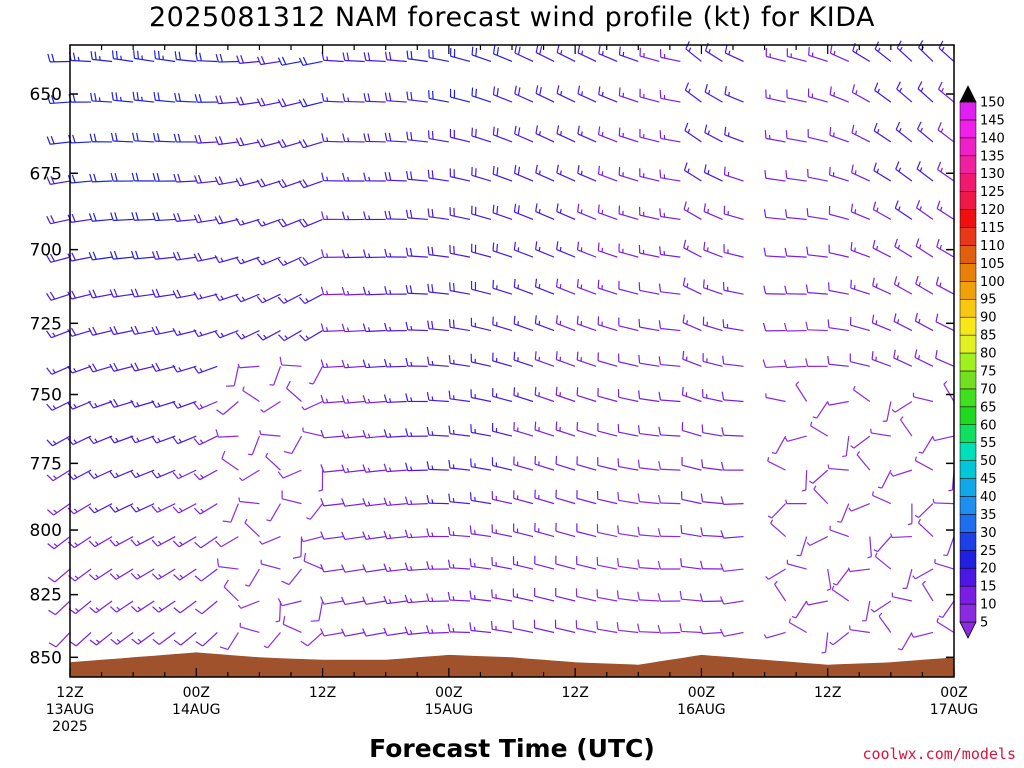 The height and width of the screenshot is (768, 1024). Describe the element at coordinates (939, 754) in the screenshot. I see `credit-link: coolwx.com/models` at that location.